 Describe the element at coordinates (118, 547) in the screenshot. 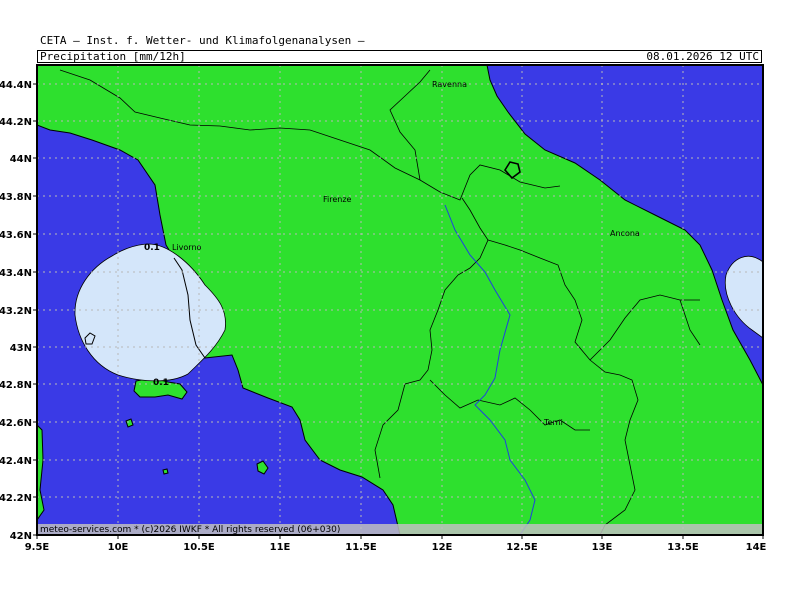

I see `lon-tick-label: 10E` at that location.